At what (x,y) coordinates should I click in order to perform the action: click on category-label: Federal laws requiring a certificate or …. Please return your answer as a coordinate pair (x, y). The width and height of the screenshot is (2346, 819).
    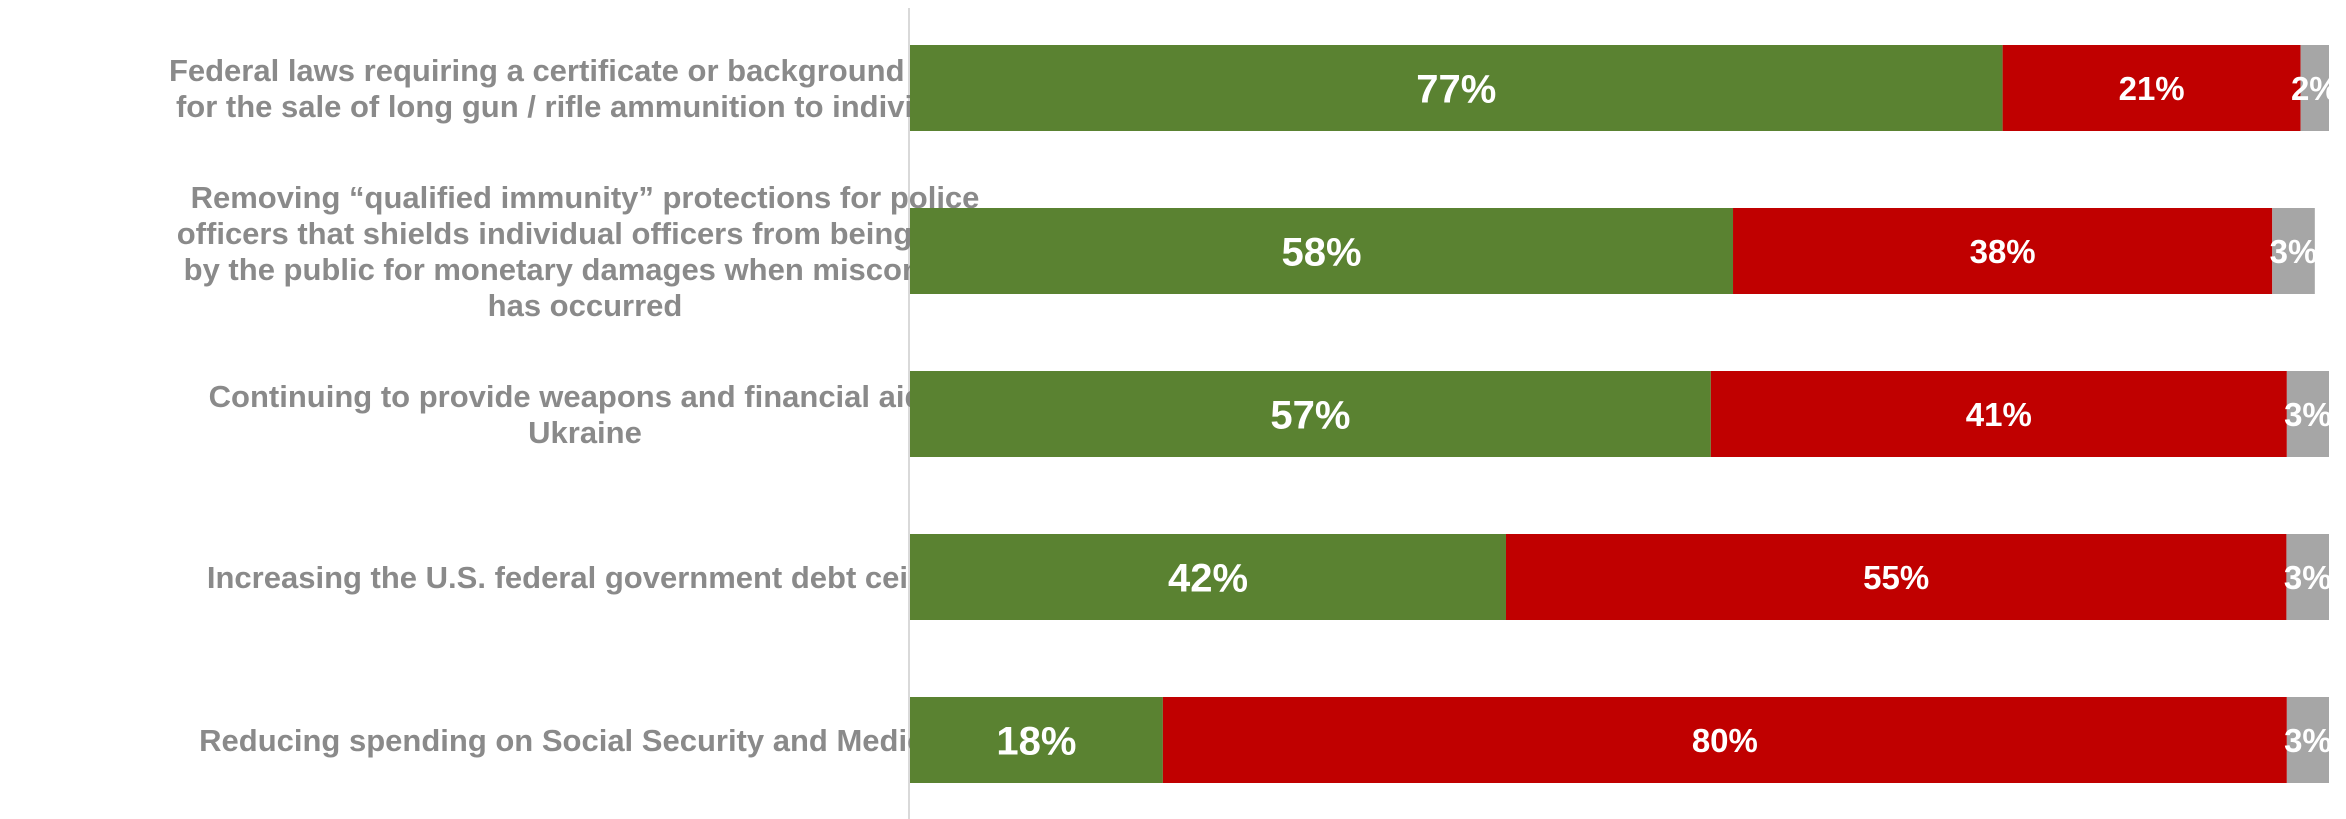
    Looking at the image, I should click on (585, 88).